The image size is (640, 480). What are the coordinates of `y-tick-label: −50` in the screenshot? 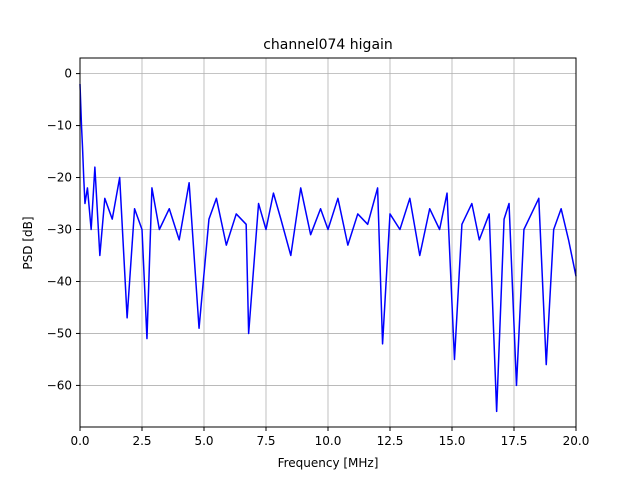 It's located at (59, 333).